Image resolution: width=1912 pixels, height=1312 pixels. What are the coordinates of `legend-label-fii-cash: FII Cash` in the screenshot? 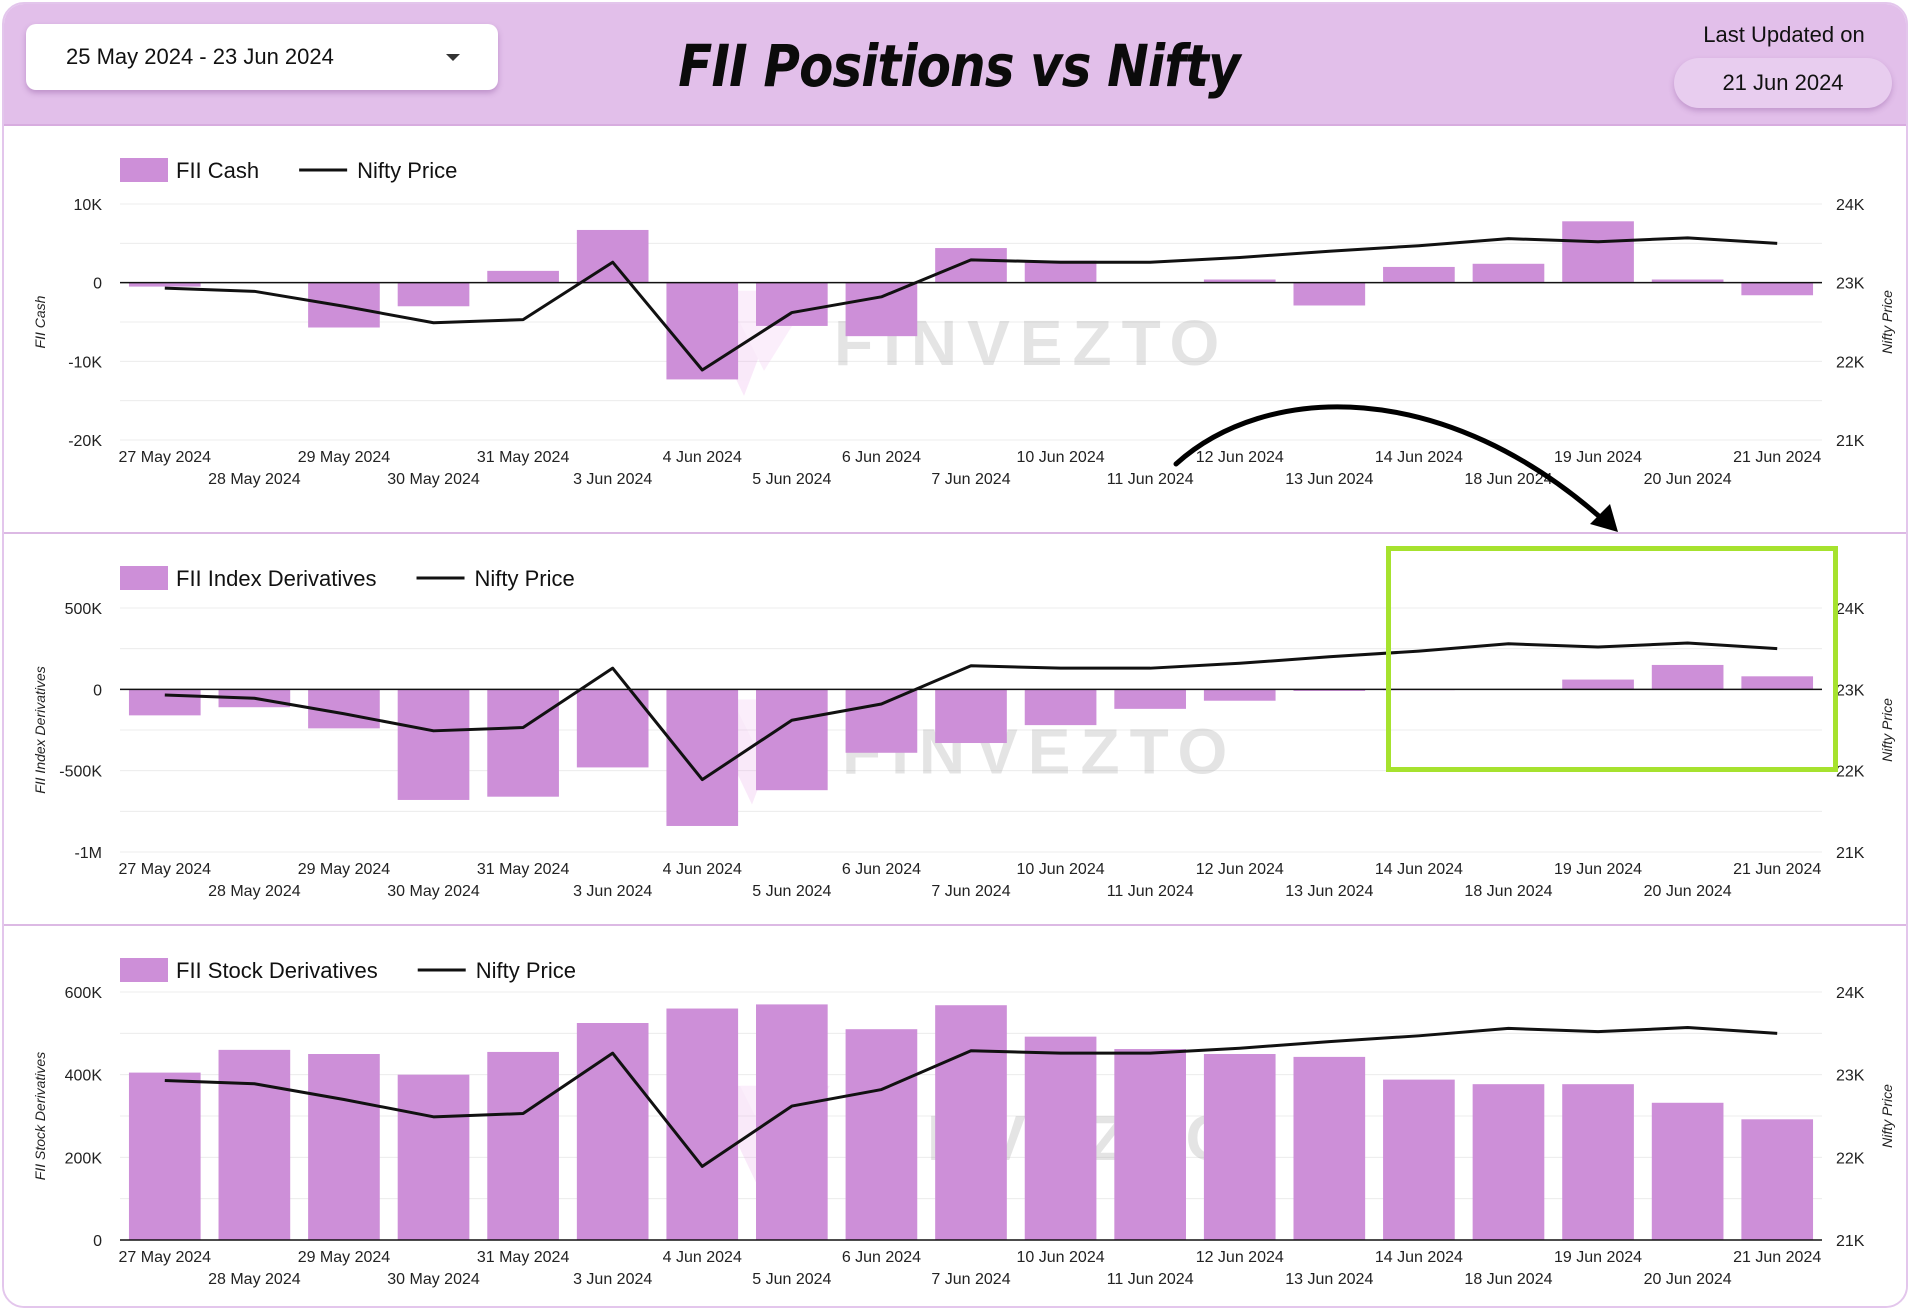 It's located at (217, 170).